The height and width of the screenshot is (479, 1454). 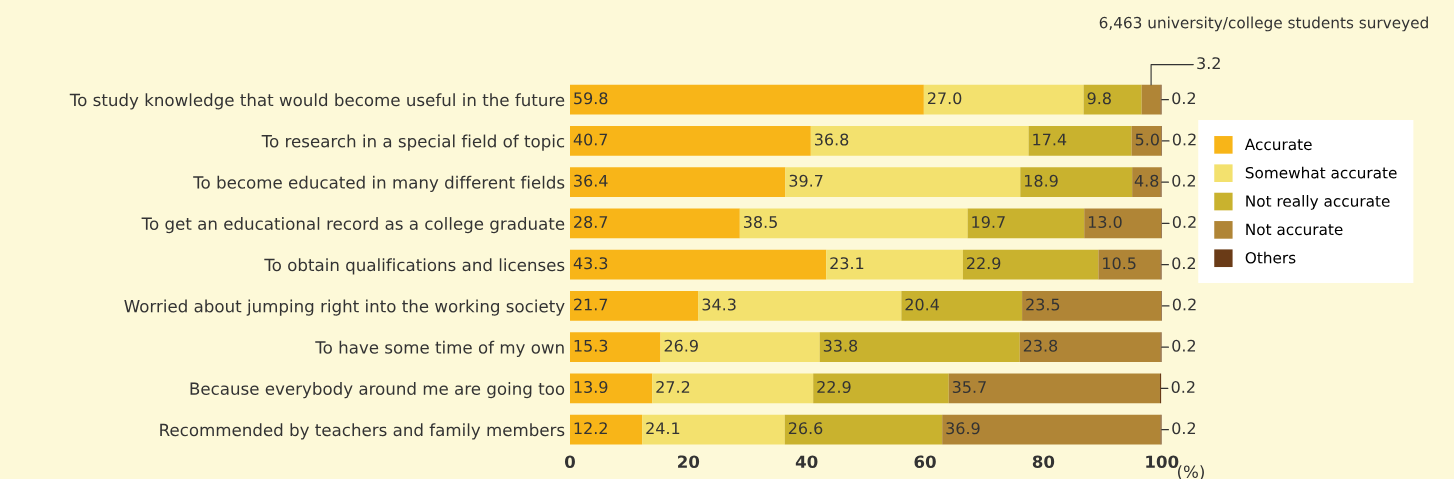 What do you see at coordinates (963, 428) in the screenshot?
I see `data-label: 36.9` at bounding box center [963, 428].